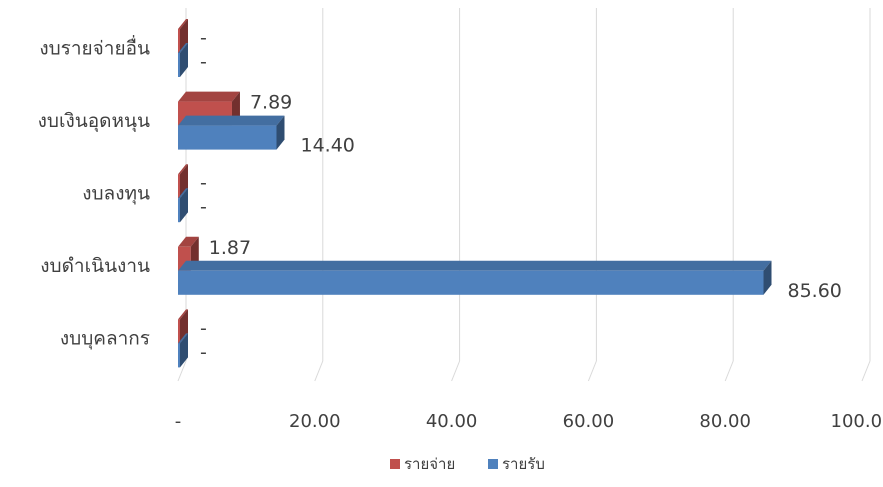  What do you see at coordinates (230, 248) in the screenshot?
I see `data-label: 1.87` at bounding box center [230, 248].